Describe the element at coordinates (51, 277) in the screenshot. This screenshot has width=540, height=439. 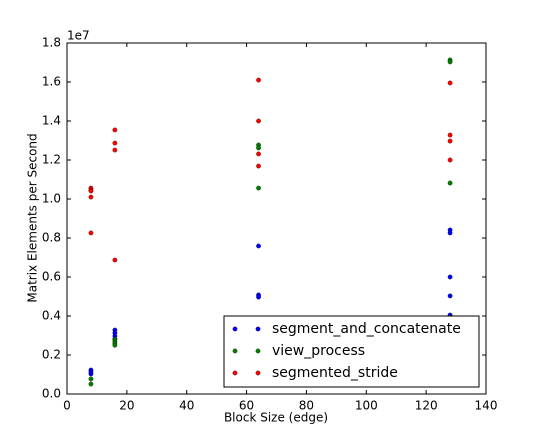
I see `y-tick-label: 0.6` at that location.